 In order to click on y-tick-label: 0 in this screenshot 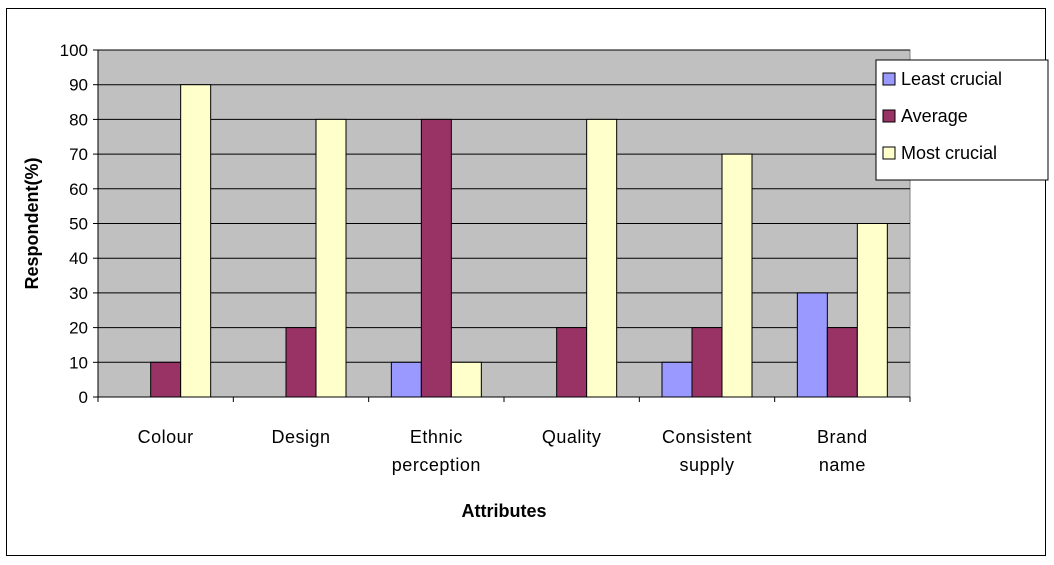, I will do `click(83, 397)`.